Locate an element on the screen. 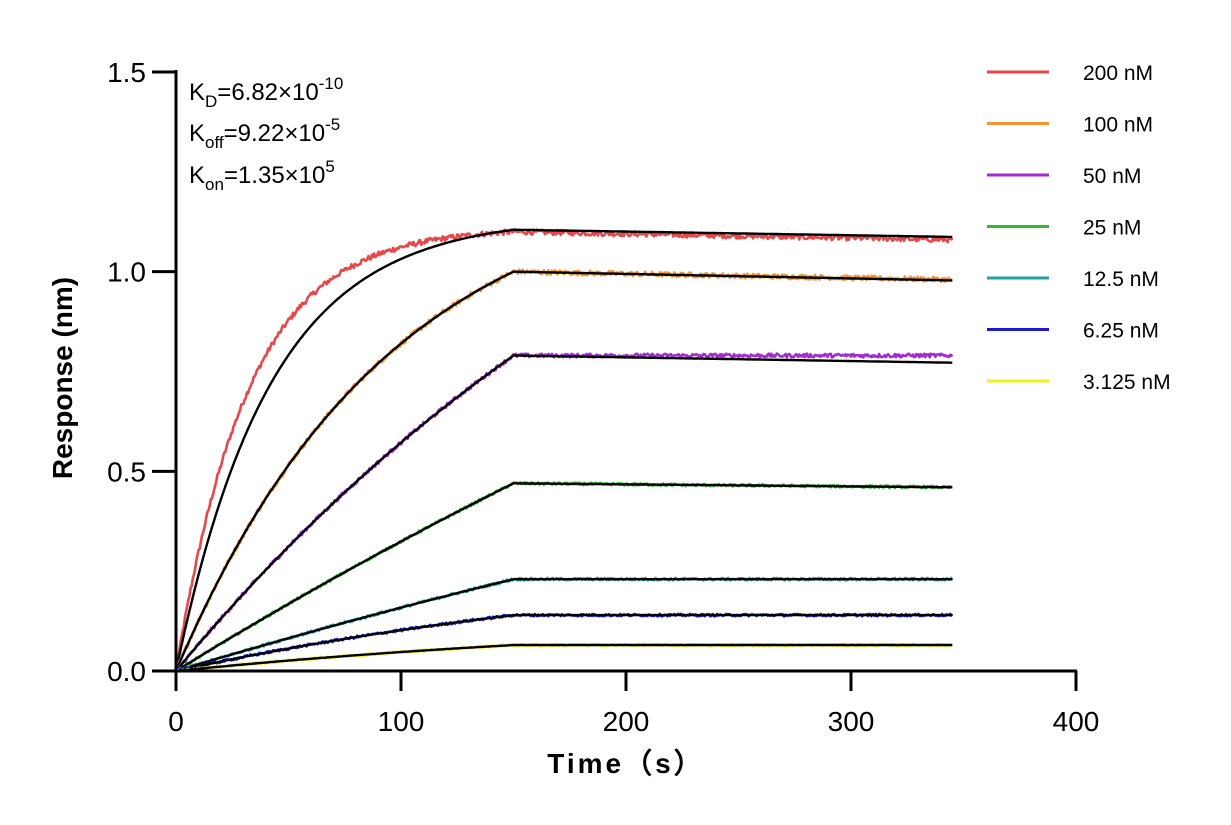 The image size is (1231, 825). x-tick-label: 400 is located at coordinates (1076, 721).